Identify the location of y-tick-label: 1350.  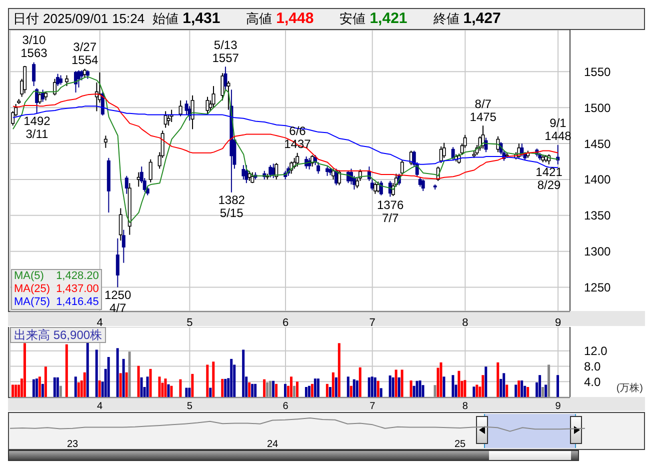
(598, 215).